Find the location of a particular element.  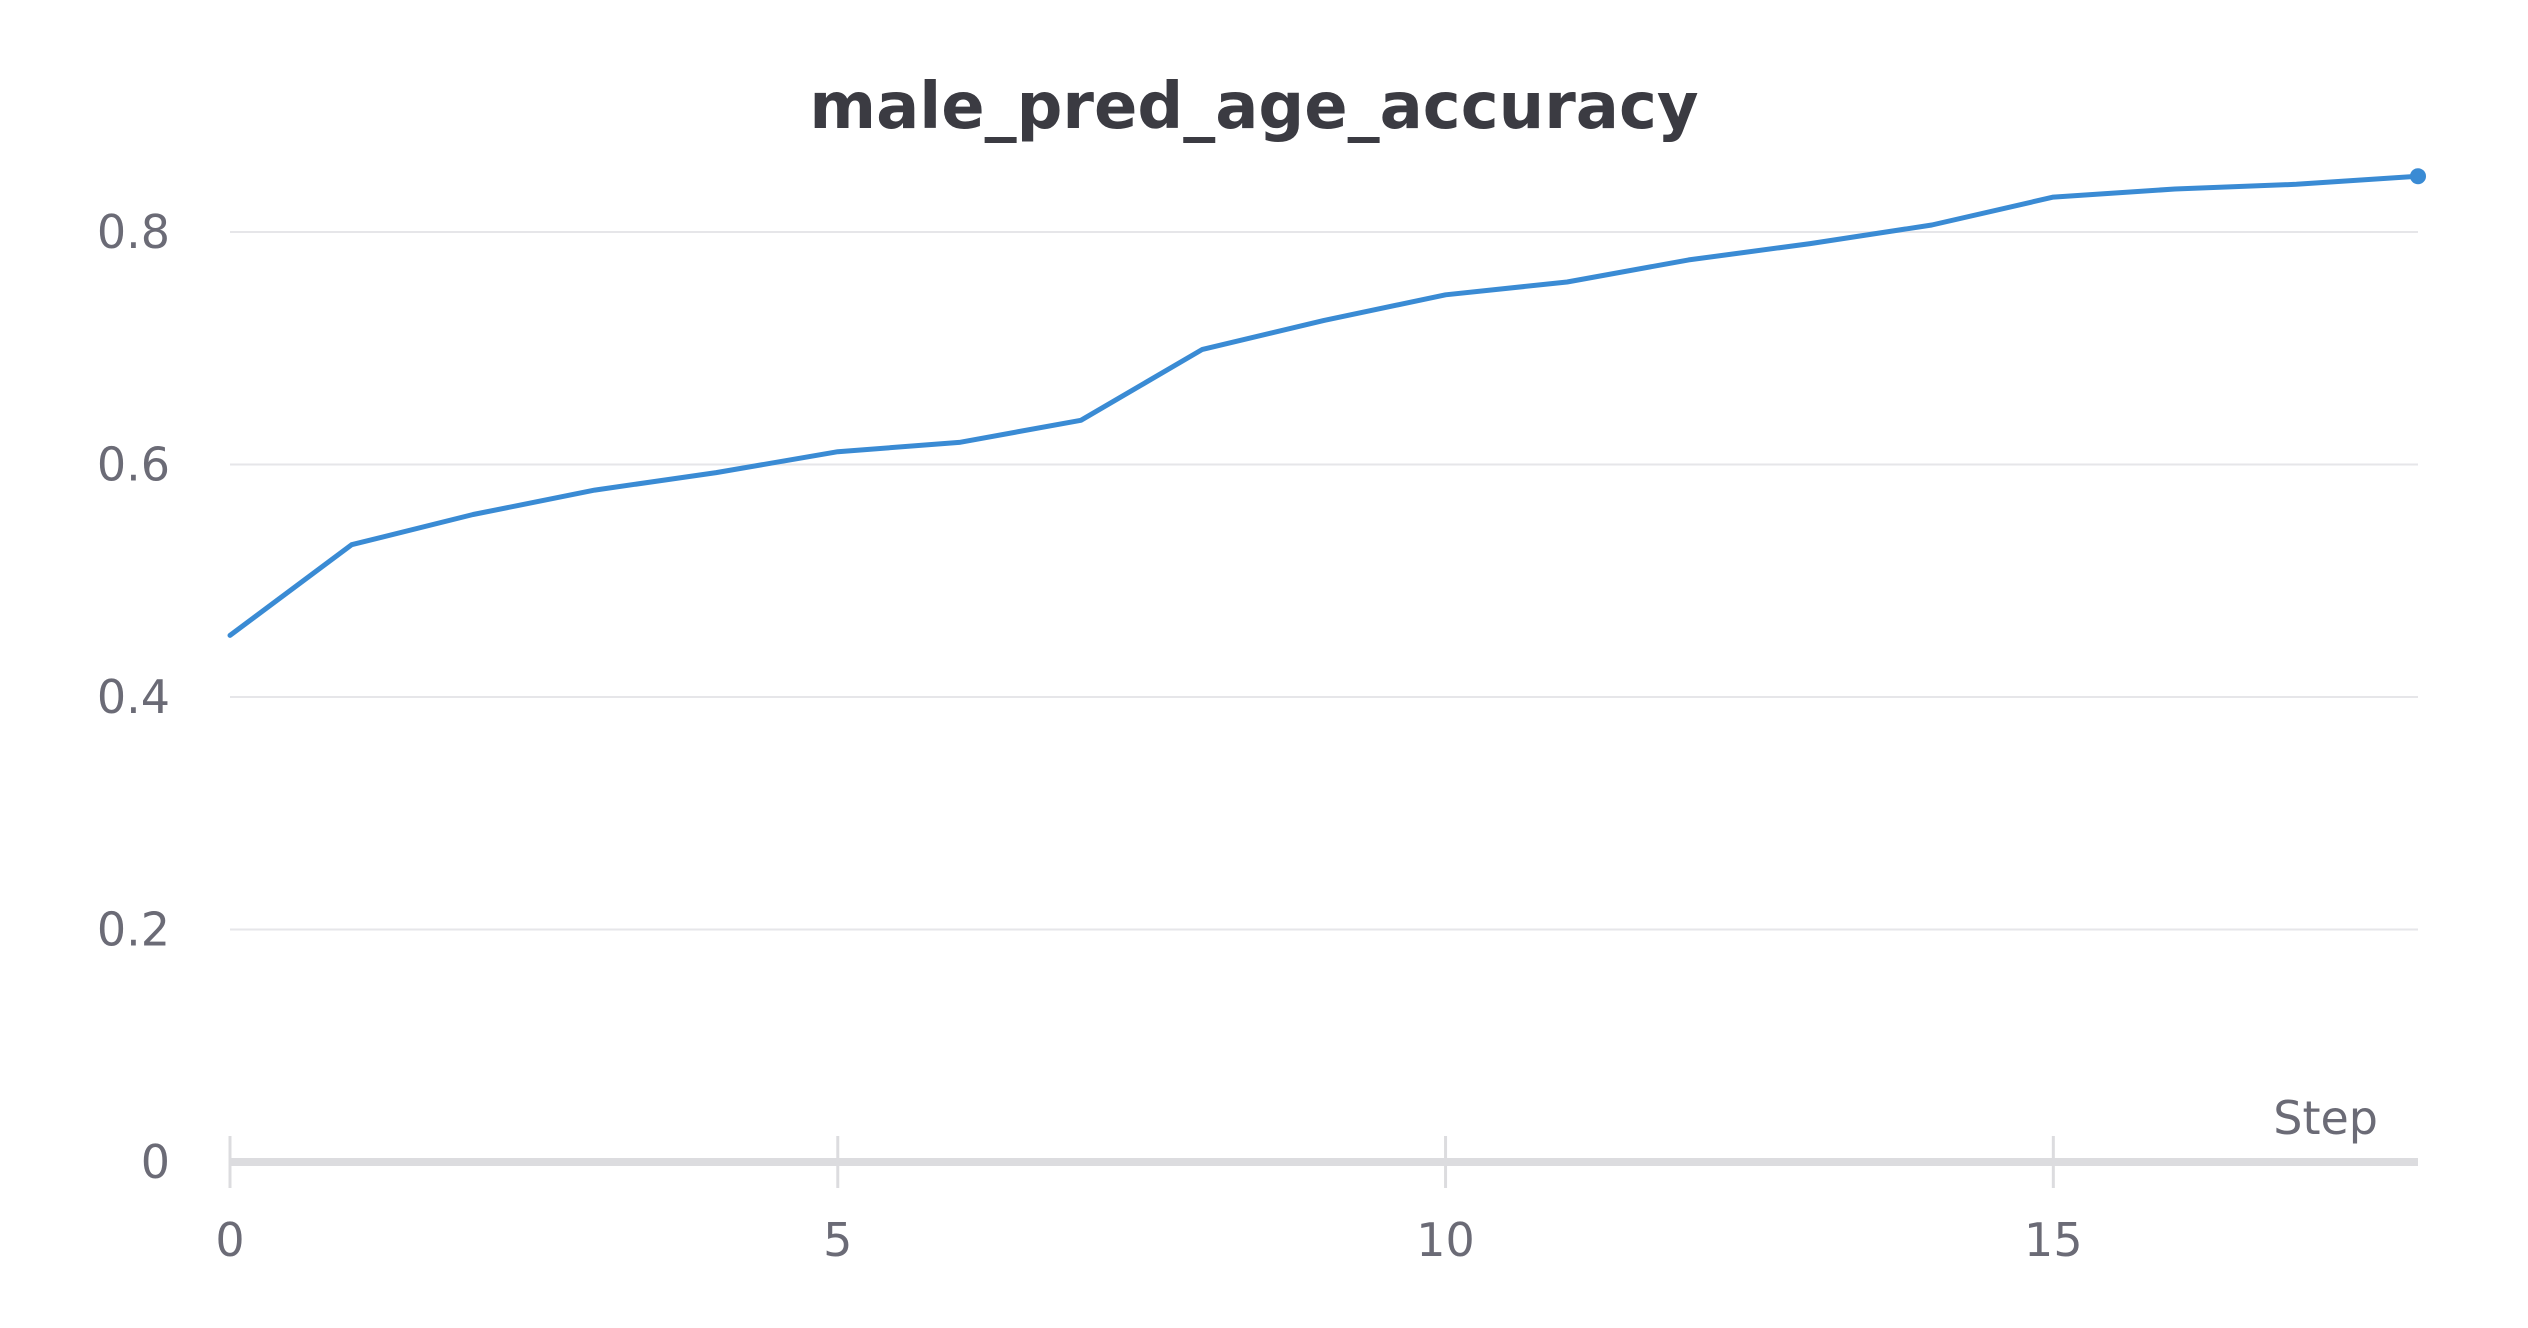

y-tick-label: 0.8 is located at coordinates (133, 232).